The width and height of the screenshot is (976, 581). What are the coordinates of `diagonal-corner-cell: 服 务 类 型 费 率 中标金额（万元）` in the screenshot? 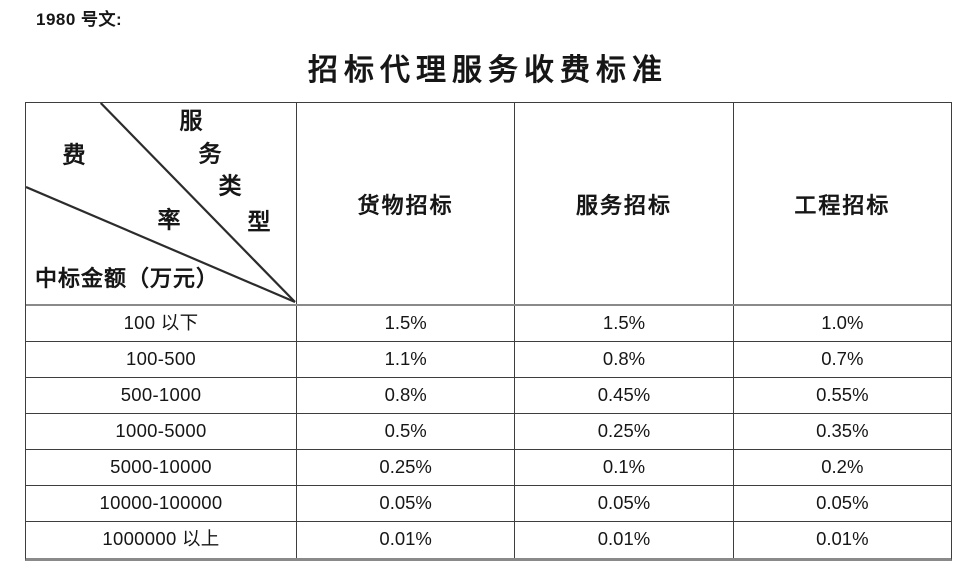 It's located at (161, 203).